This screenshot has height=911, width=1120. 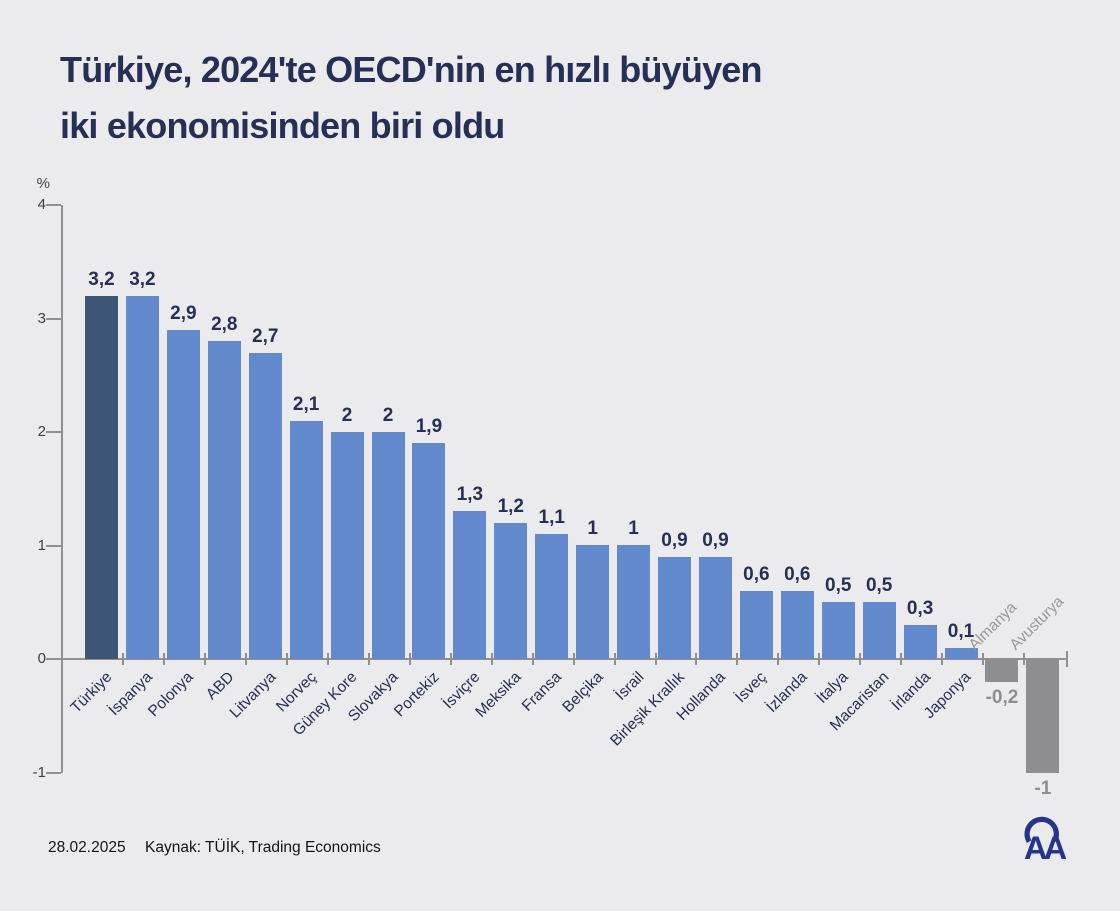 What do you see at coordinates (429, 426) in the screenshot?
I see `bar-value-label: 1,9` at bounding box center [429, 426].